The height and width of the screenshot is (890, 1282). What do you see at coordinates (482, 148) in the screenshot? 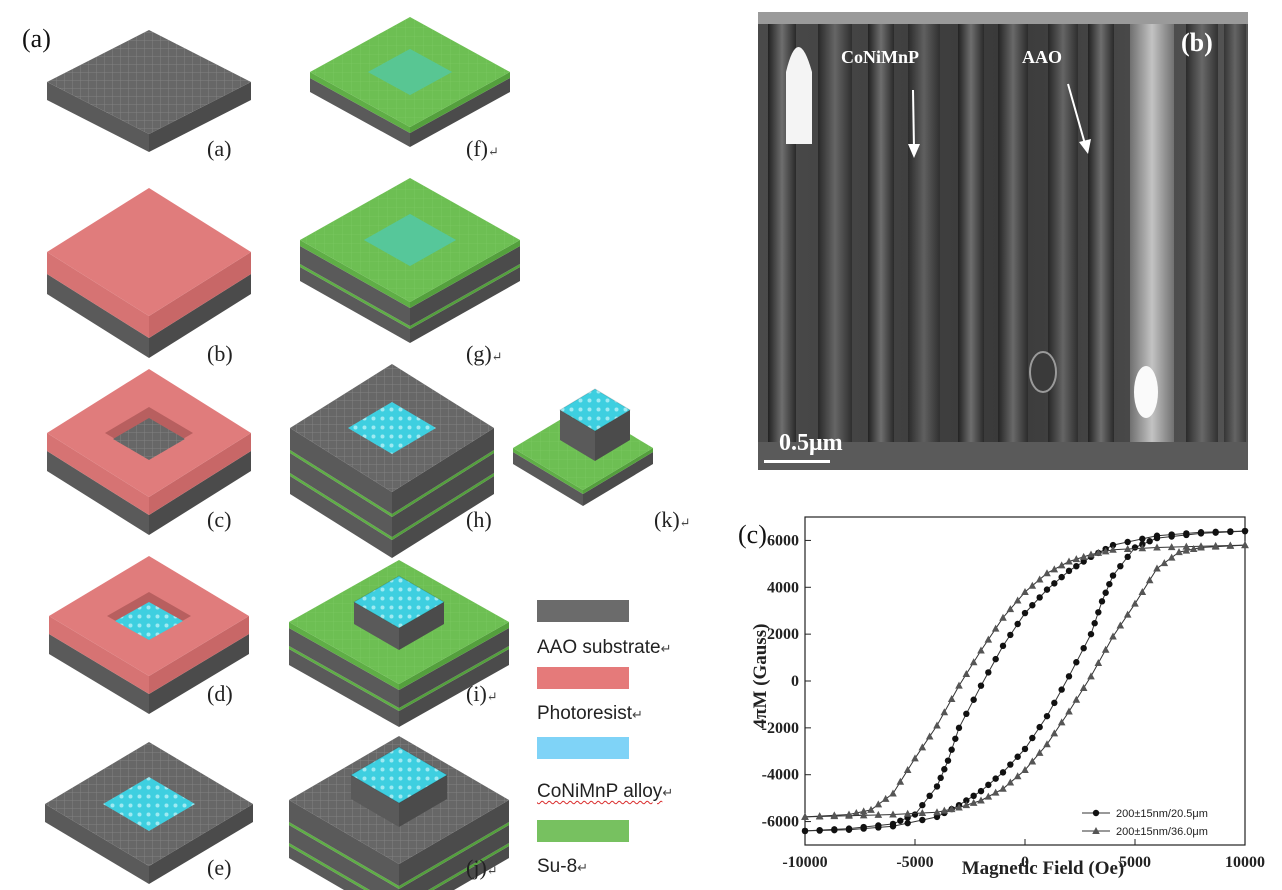
I see `step-label-f: (f)↵` at bounding box center [482, 148].